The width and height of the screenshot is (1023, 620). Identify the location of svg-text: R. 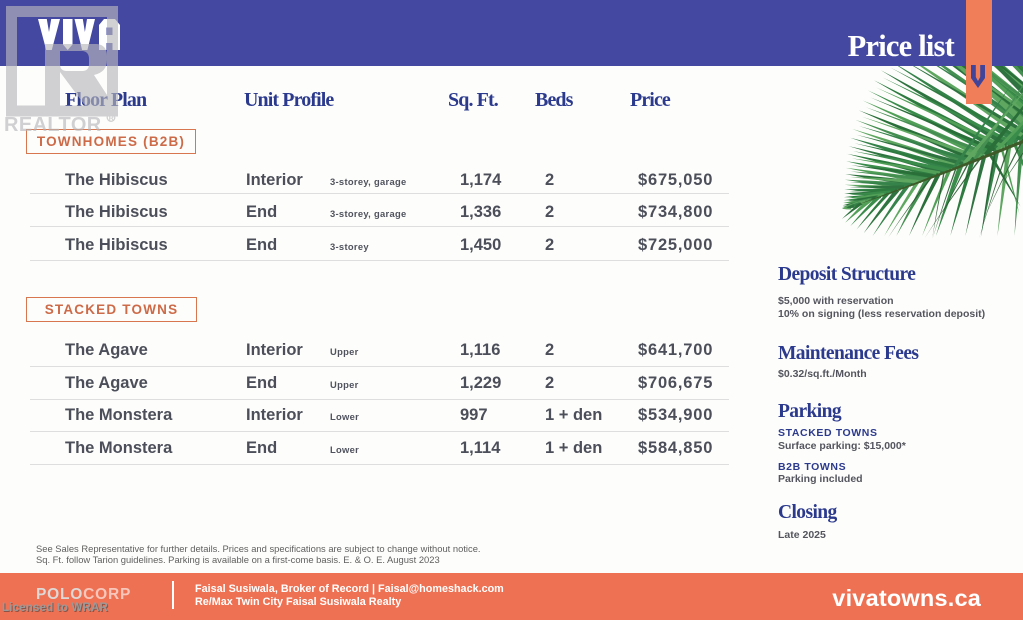
(111, 118).